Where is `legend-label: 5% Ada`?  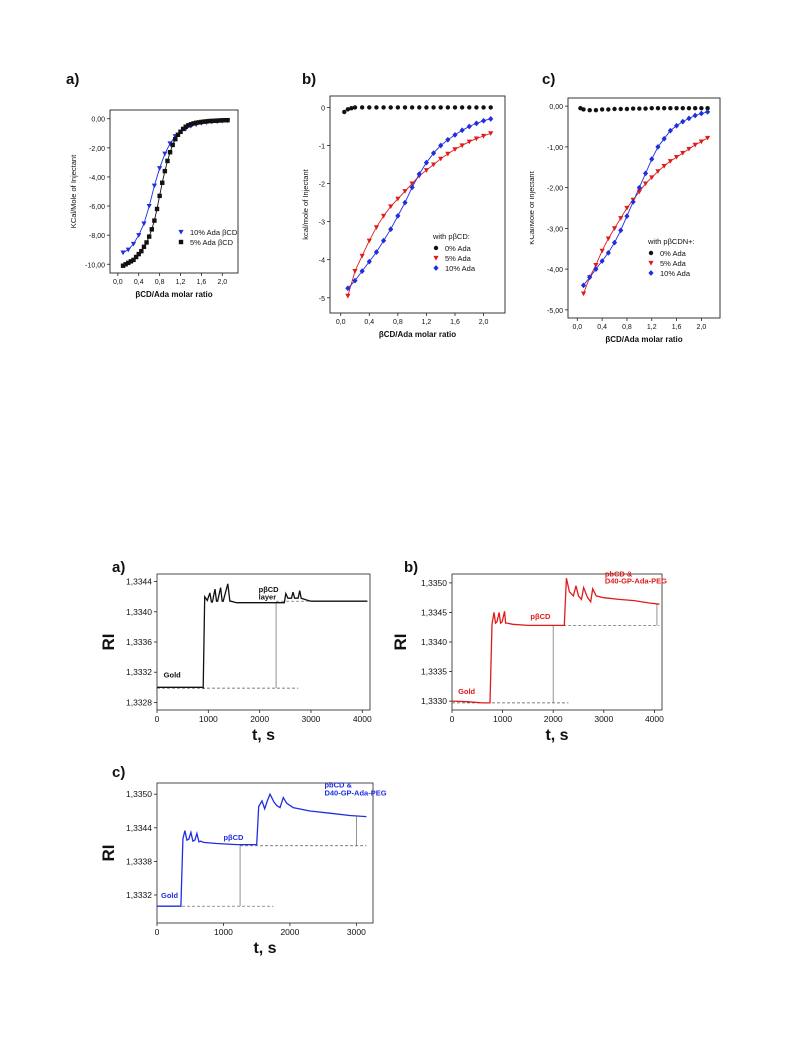
legend-label: 5% Ada is located at coordinates (458, 258).